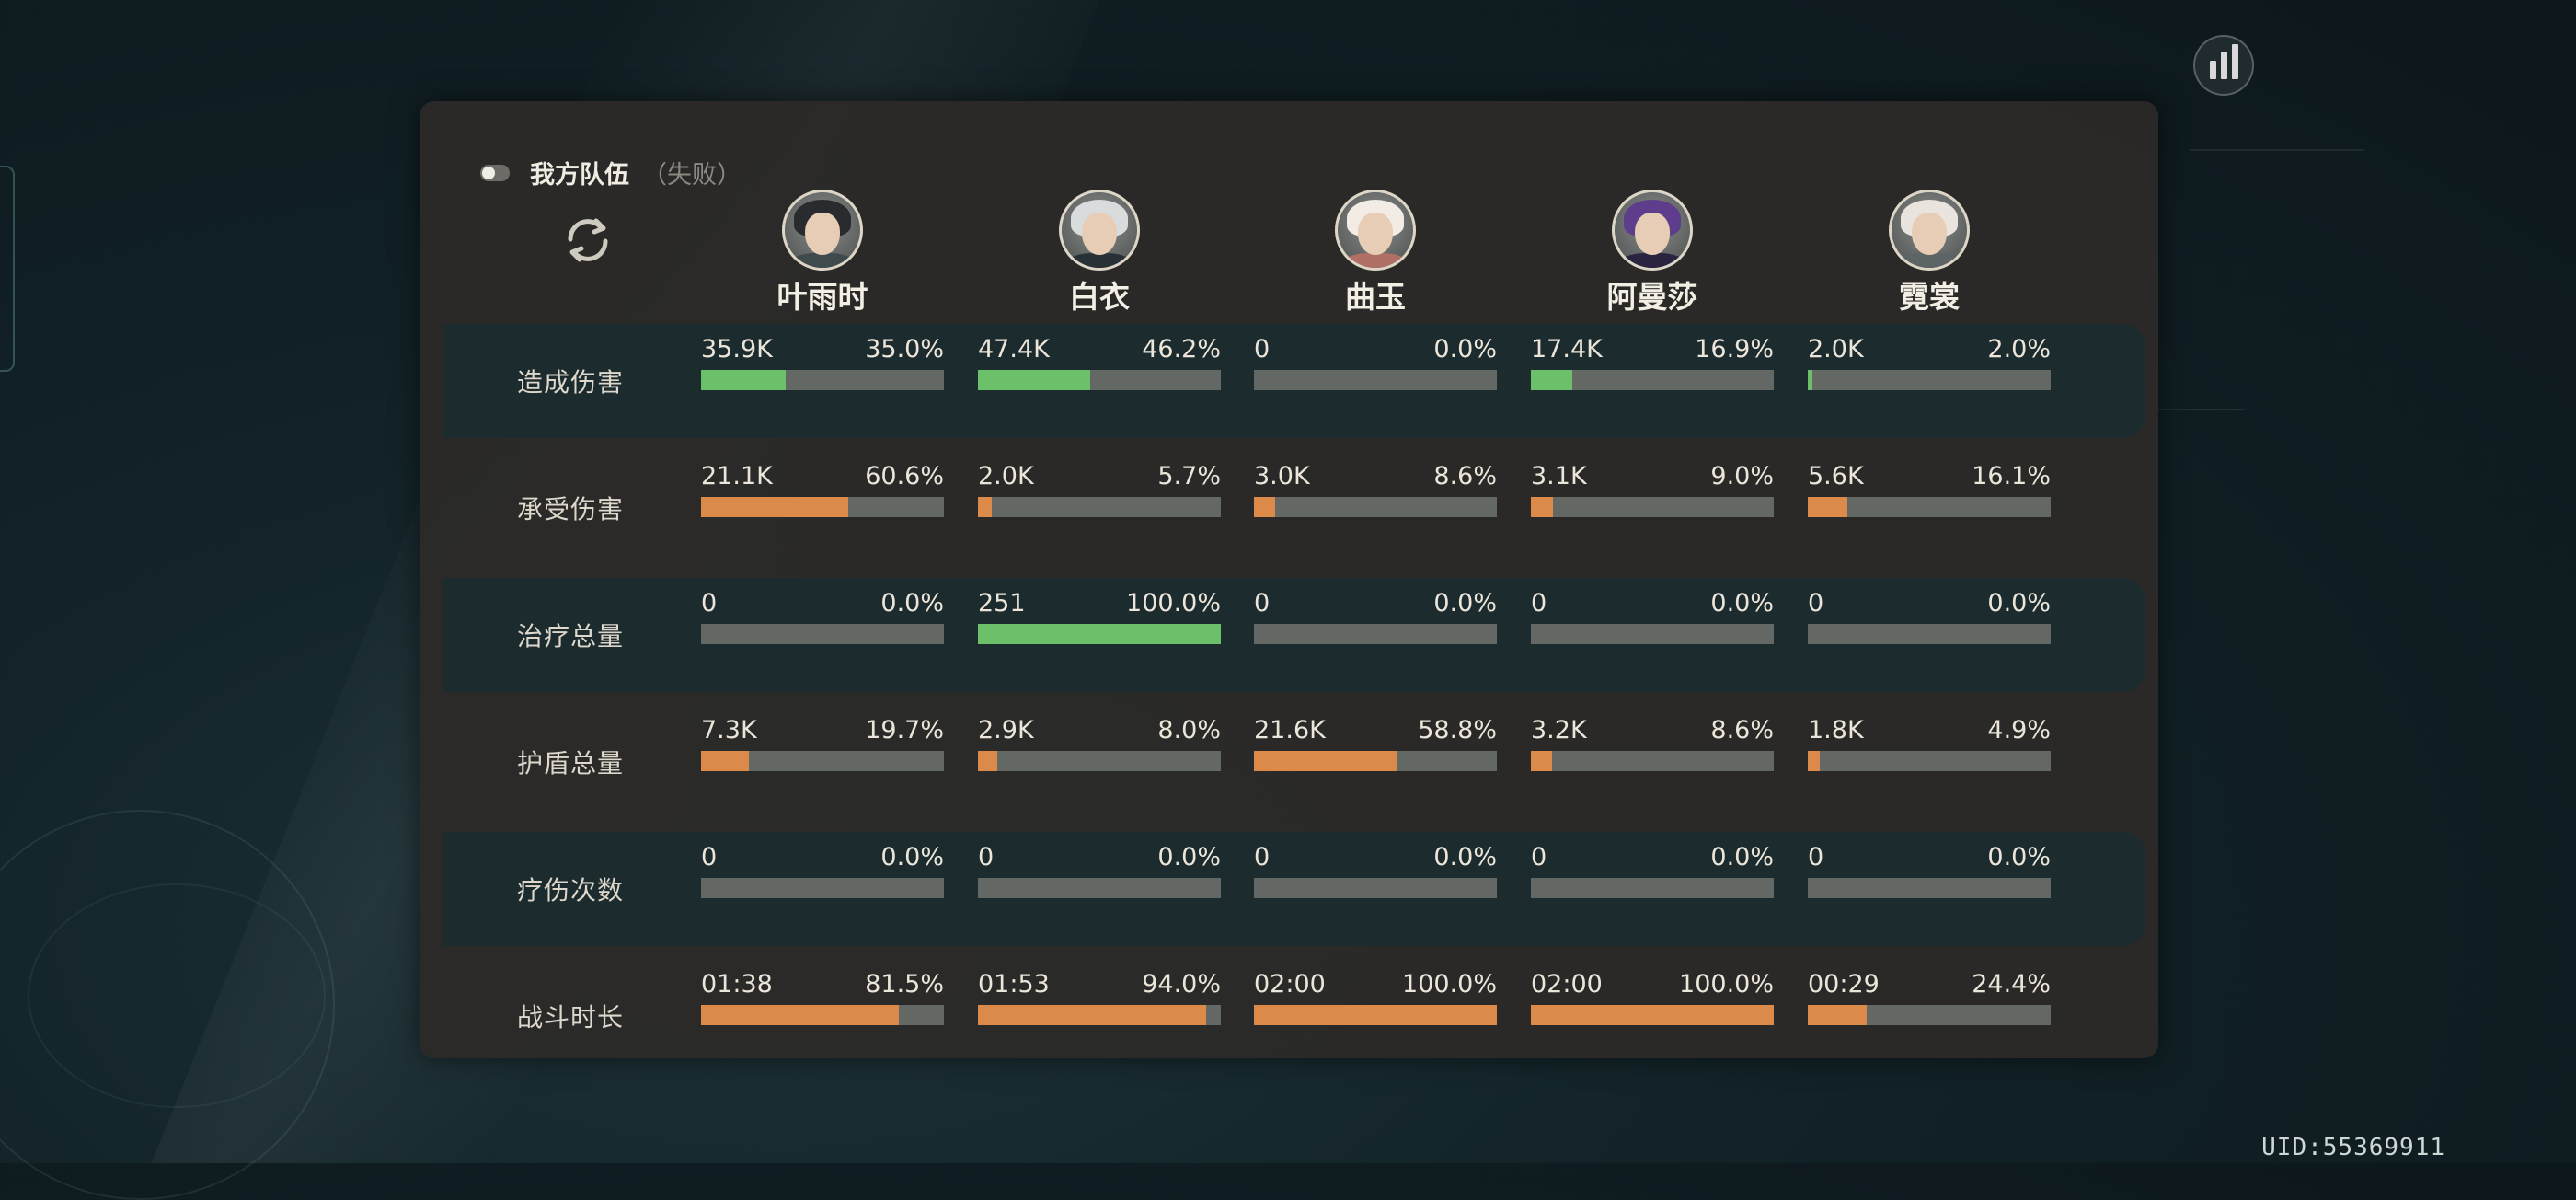 This screenshot has width=2576, height=1200. What do you see at coordinates (1742, 730) in the screenshot?
I see `stat-percent: 8.6%` at bounding box center [1742, 730].